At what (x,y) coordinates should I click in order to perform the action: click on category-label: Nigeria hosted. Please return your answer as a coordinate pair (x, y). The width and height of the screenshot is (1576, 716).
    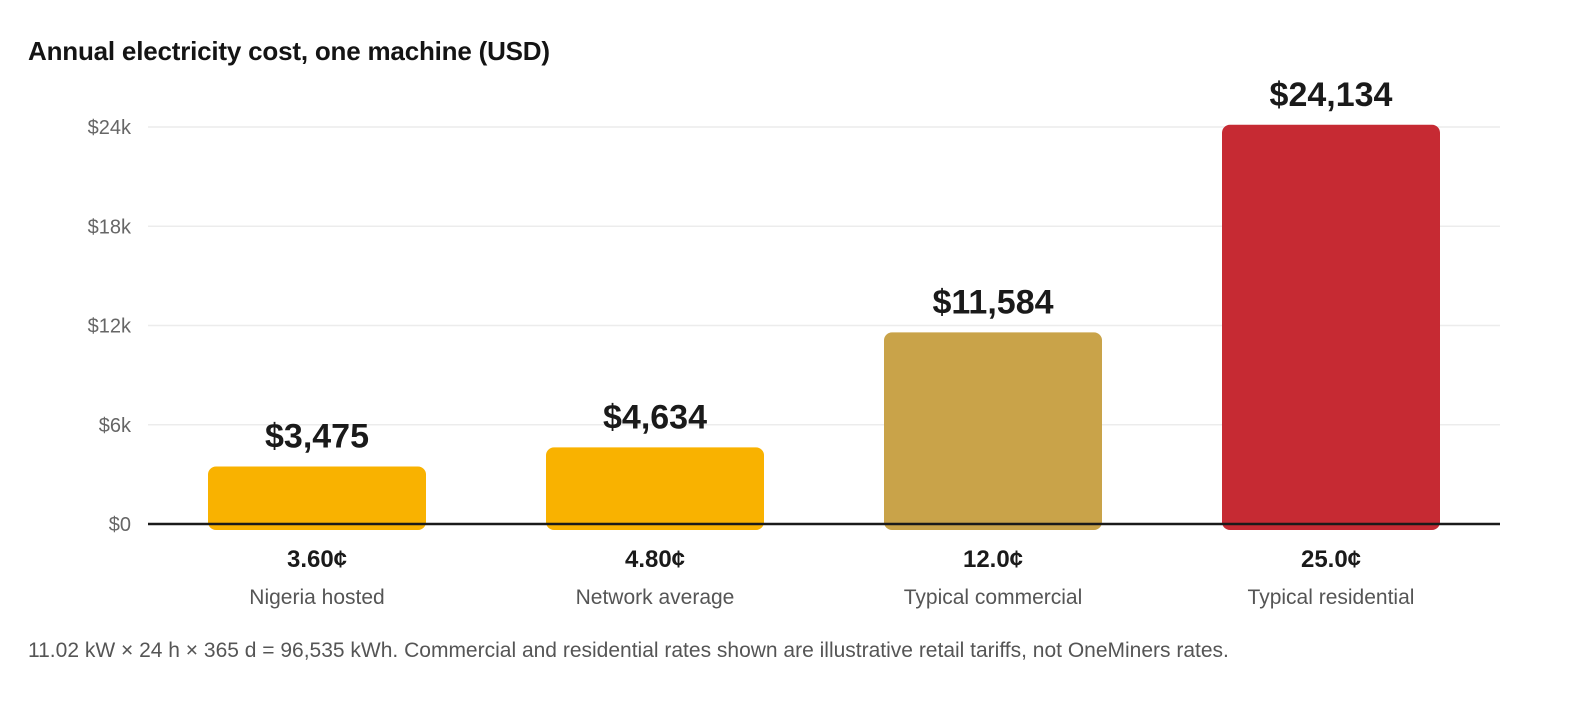
    Looking at the image, I should click on (316, 597).